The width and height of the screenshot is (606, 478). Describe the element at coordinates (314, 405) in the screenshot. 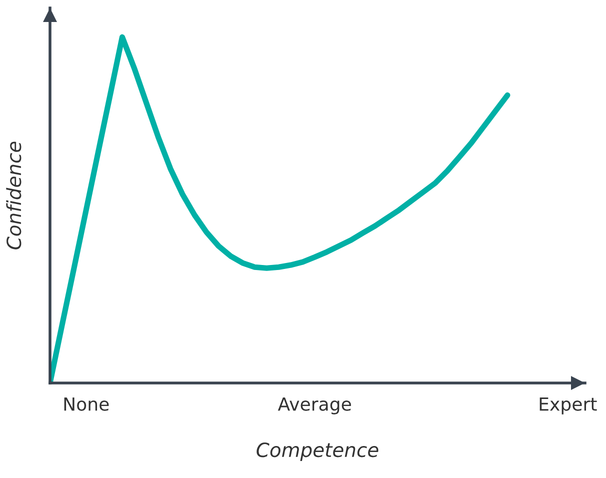

I see `x-tick-label: Average` at that location.